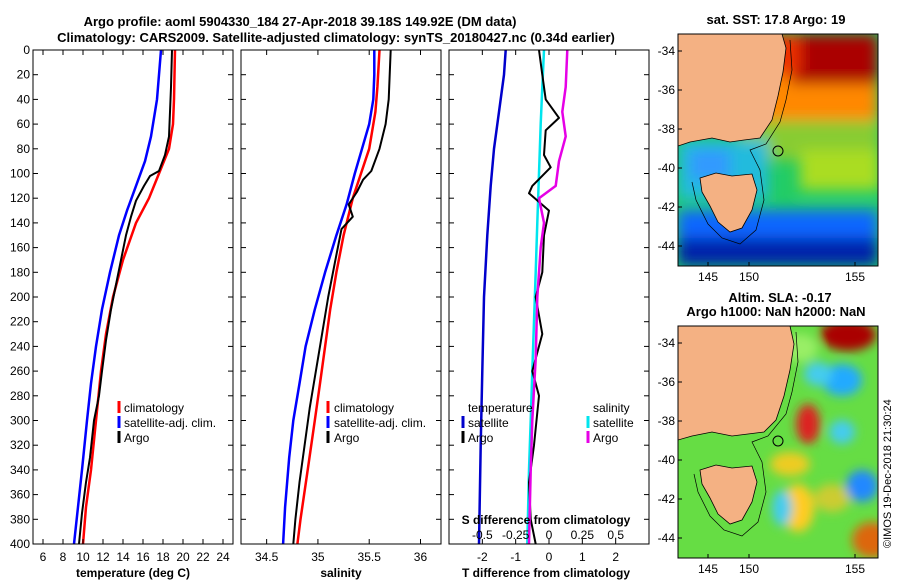  I want to click on y-tick-label: 360, so click(20, 495).